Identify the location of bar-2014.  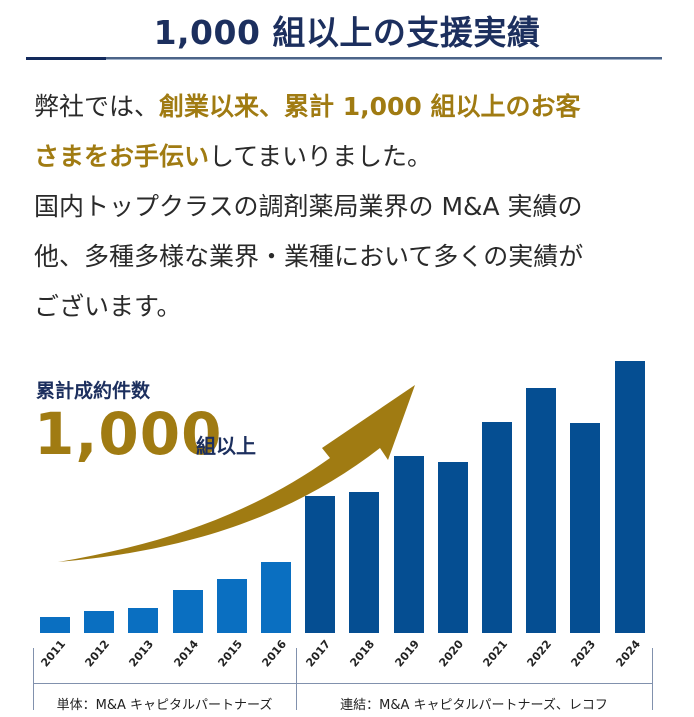
(187, 611).